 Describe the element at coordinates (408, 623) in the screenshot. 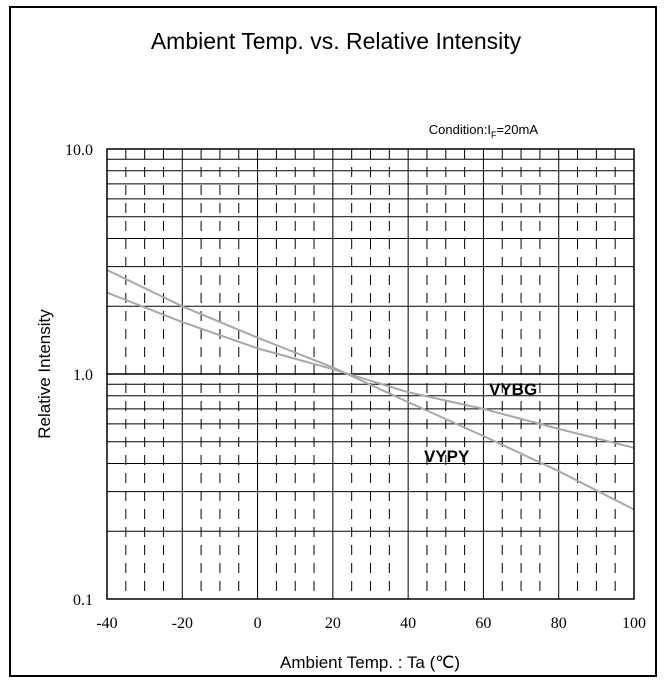

I see `x-tick-label: 40` at that location.